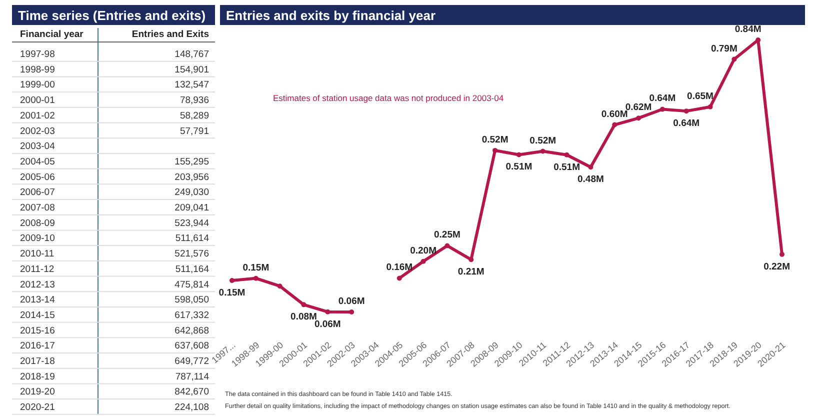 This screenshot has width=813, height=420. I want to click on category-label: 2001-02, so click(37, 116).